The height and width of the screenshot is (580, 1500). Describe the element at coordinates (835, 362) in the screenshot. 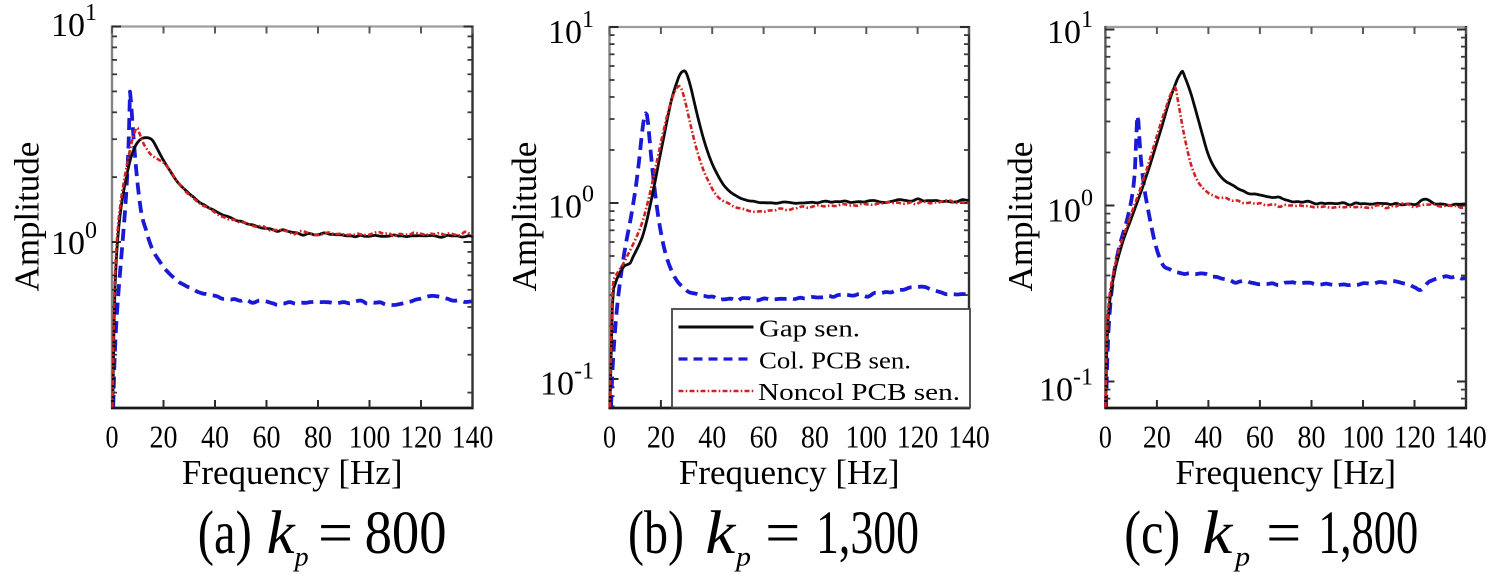

I see `svg-text: Col. PCB sen.` at that location.